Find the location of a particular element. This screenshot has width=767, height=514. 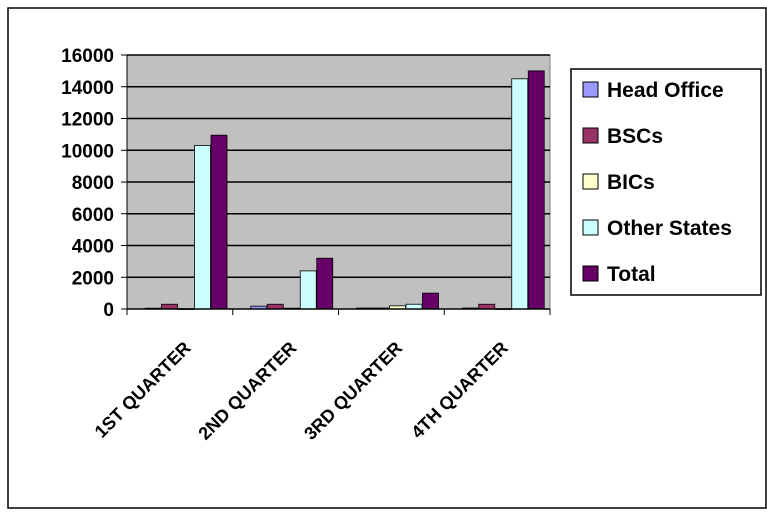

legend-label: Other States is located at coordinates (669, 228).